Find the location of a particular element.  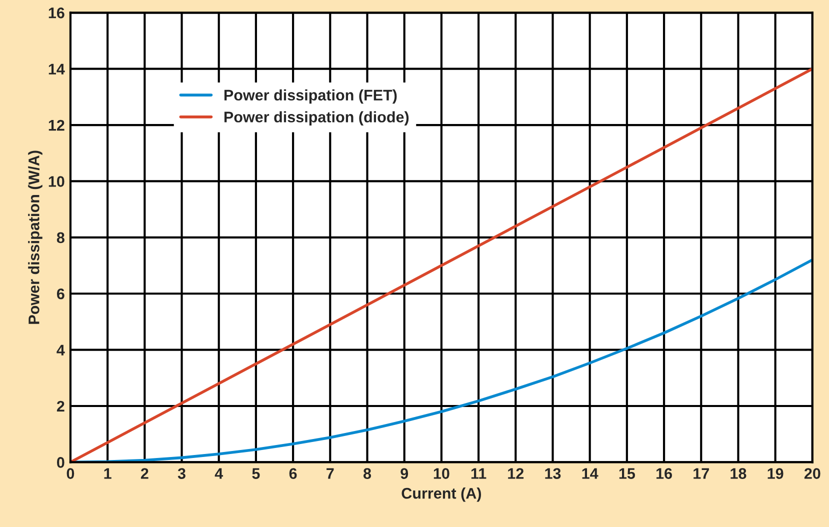

x-tick-label: 14 is located at coordinates (590, 473).